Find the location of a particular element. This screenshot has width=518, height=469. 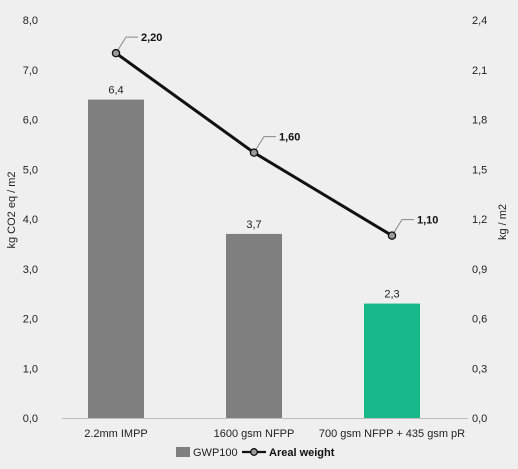

right-tick-label: 0,9 is located at coordinates (479, 270).